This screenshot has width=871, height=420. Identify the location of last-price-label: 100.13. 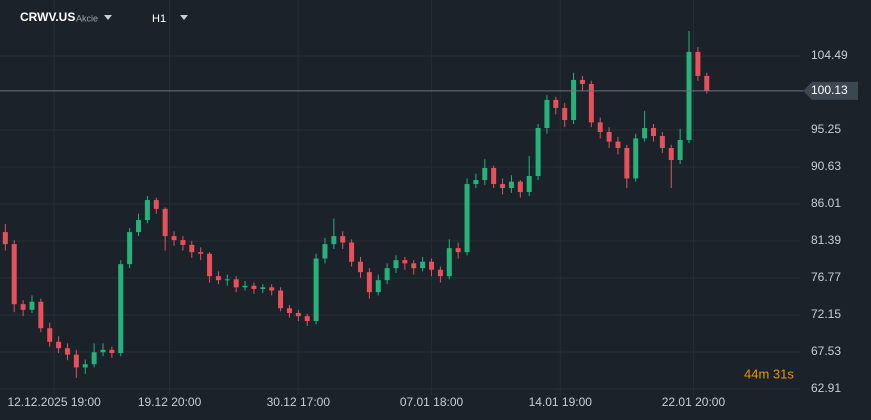
(829, 90).